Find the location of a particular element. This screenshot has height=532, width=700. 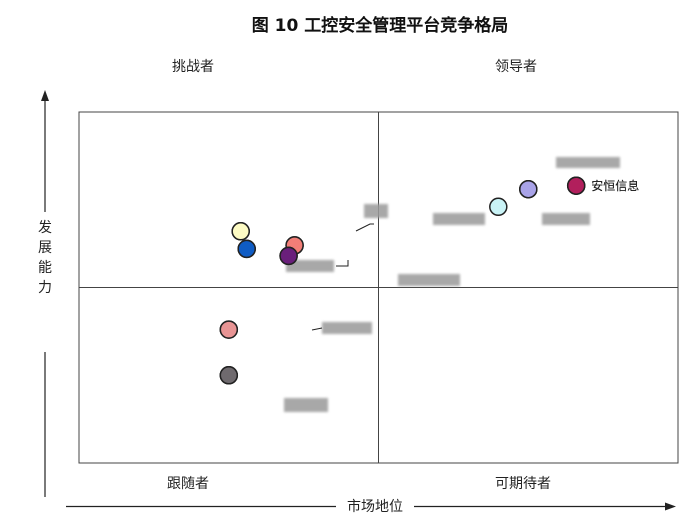

chart-title: 图 10 工控安全管理平台竞争格局 is located at coordinates (380, 25).